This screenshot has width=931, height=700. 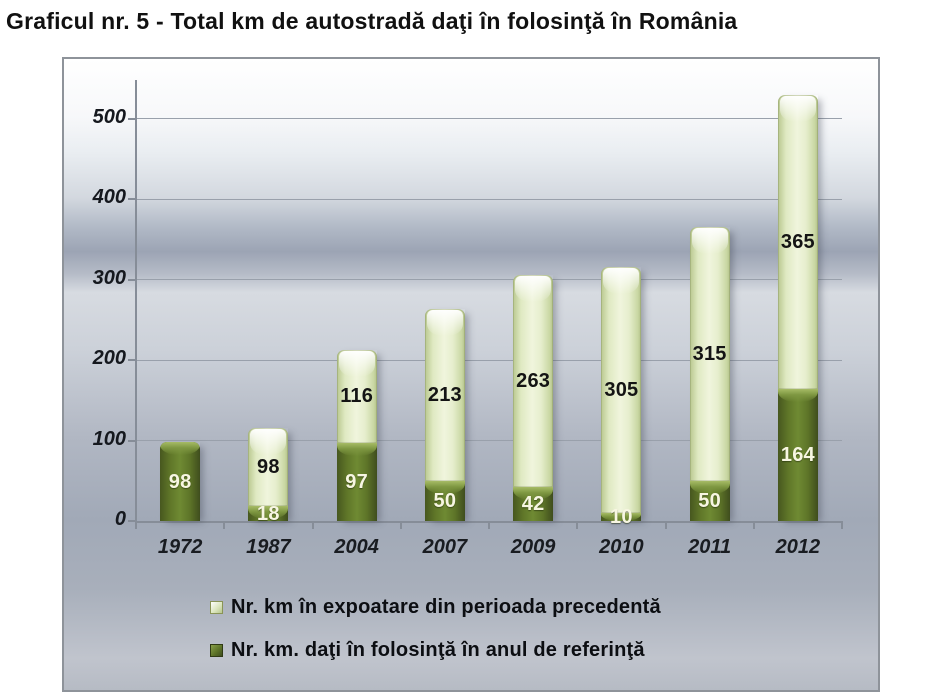 What do you see at coordinates (216, 607) in the screenshot?
I see `legend-swatch-light-green` at bounding box center [216, 607].